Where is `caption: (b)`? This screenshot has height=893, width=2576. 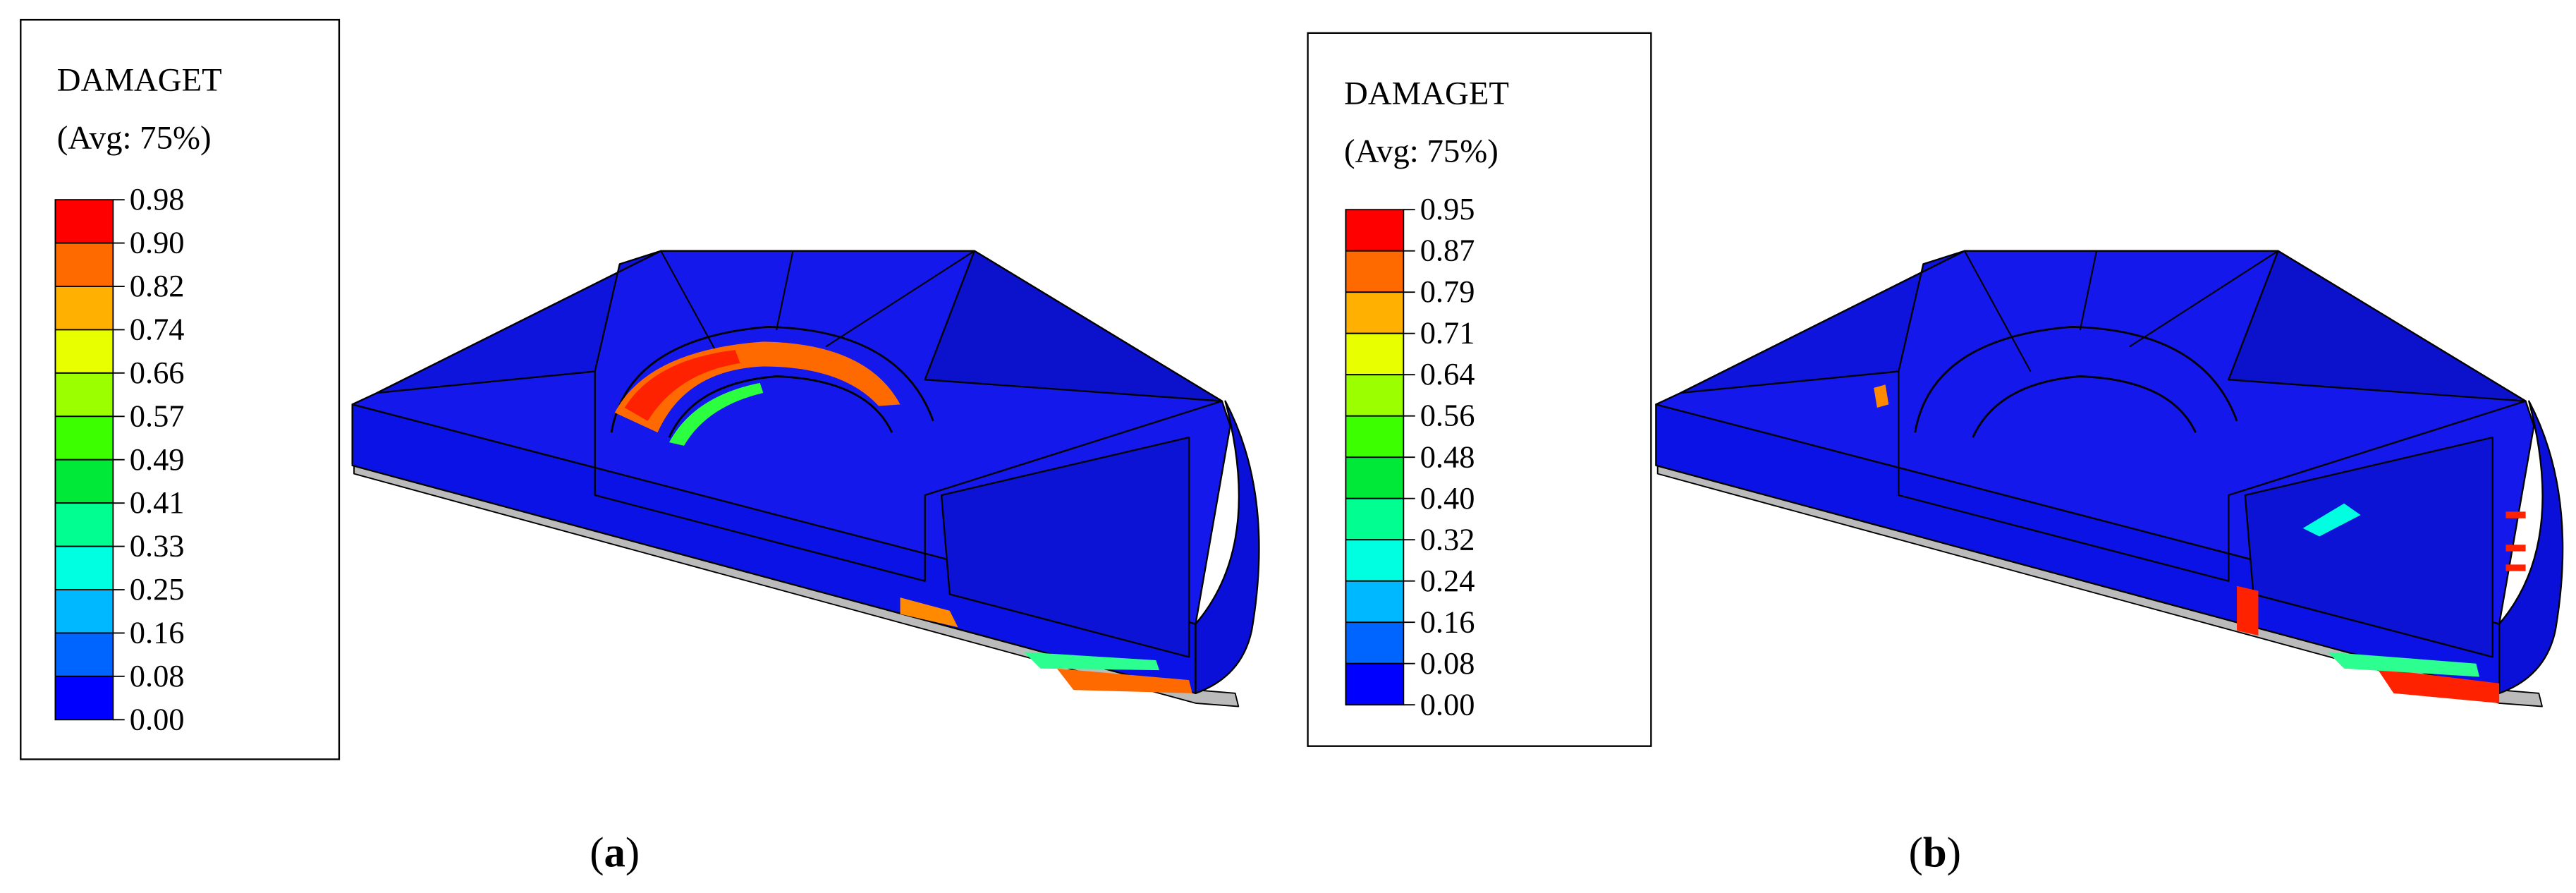 caption: (b) is located at coordinates (1935, 853).